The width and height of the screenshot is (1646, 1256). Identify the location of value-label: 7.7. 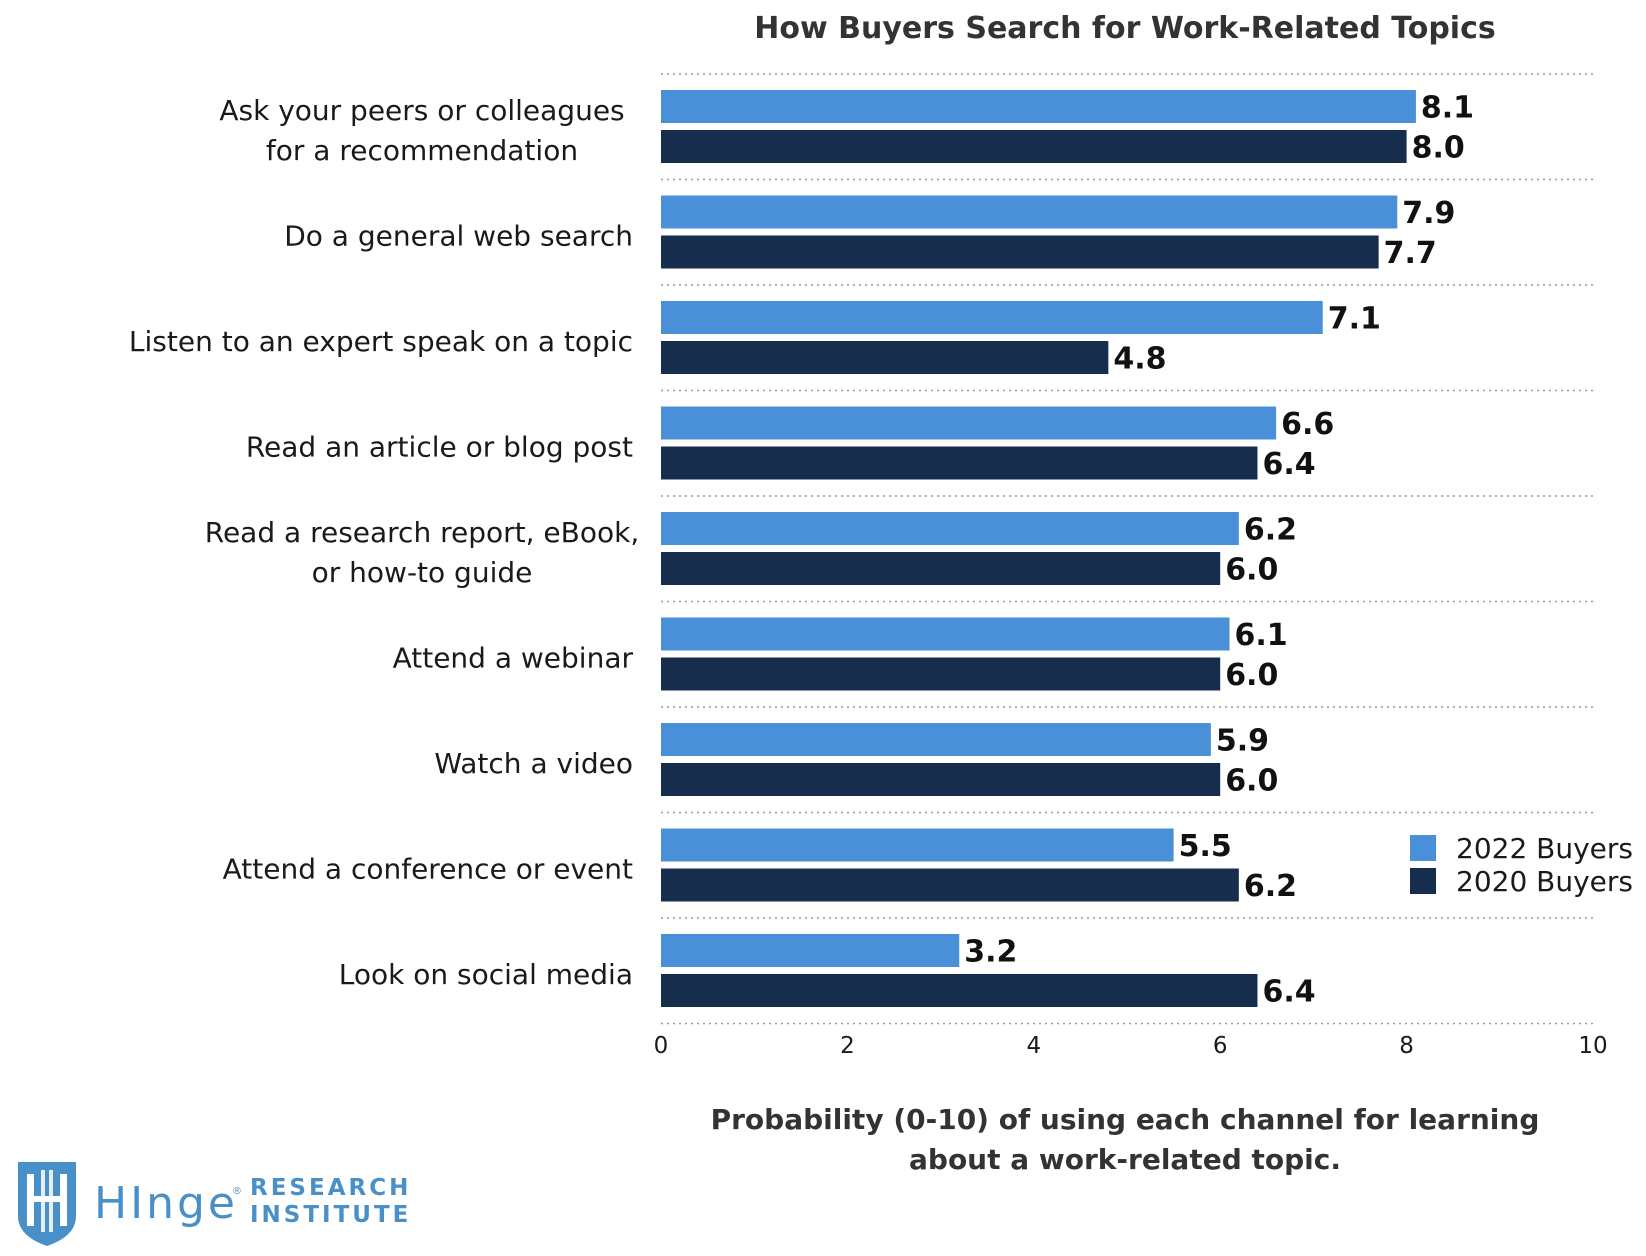
(1410, 253).